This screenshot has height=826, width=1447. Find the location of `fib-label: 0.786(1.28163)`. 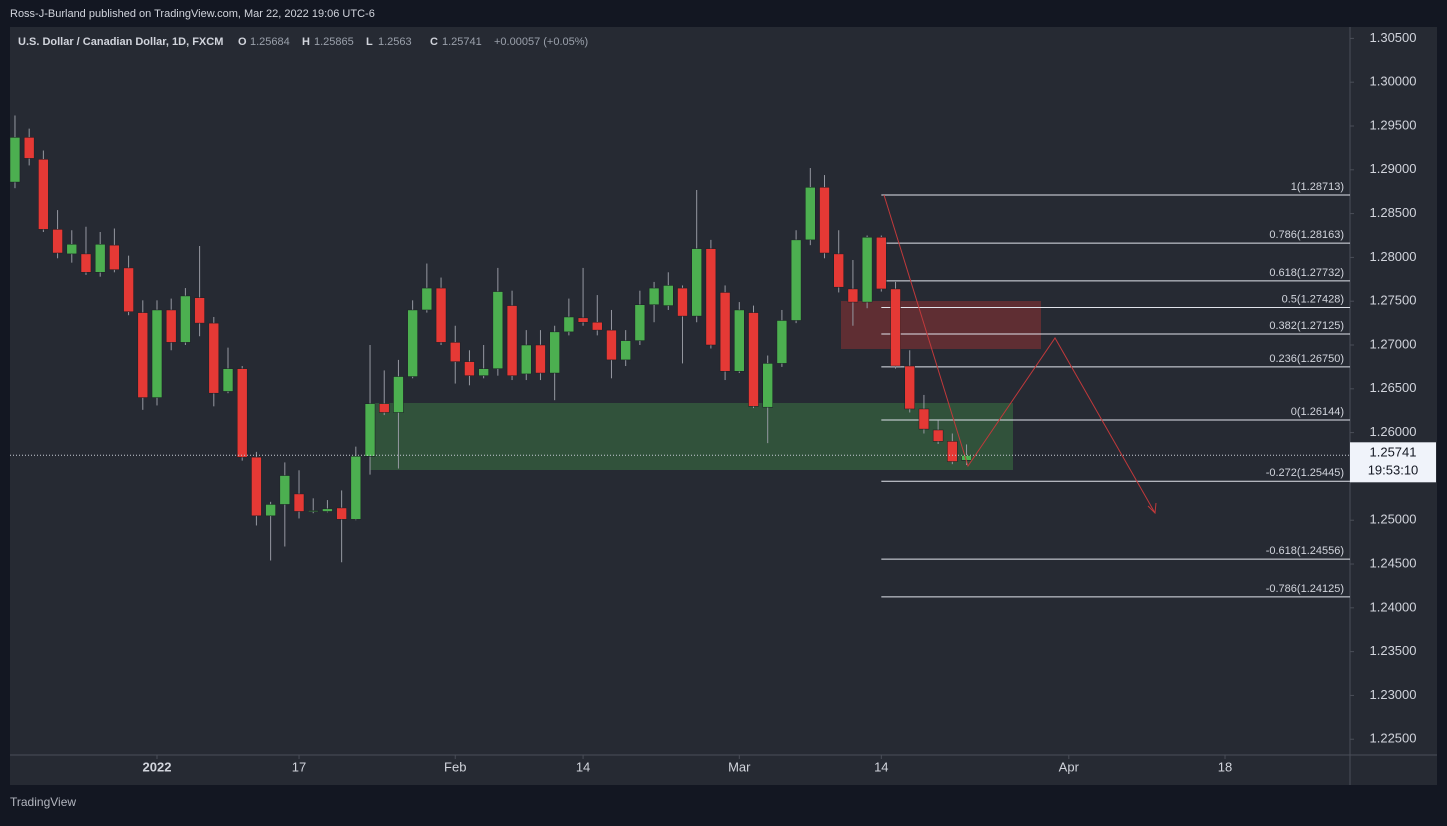

fib-label: 0.786(1.28163) is located at coordinates (1306, 235).